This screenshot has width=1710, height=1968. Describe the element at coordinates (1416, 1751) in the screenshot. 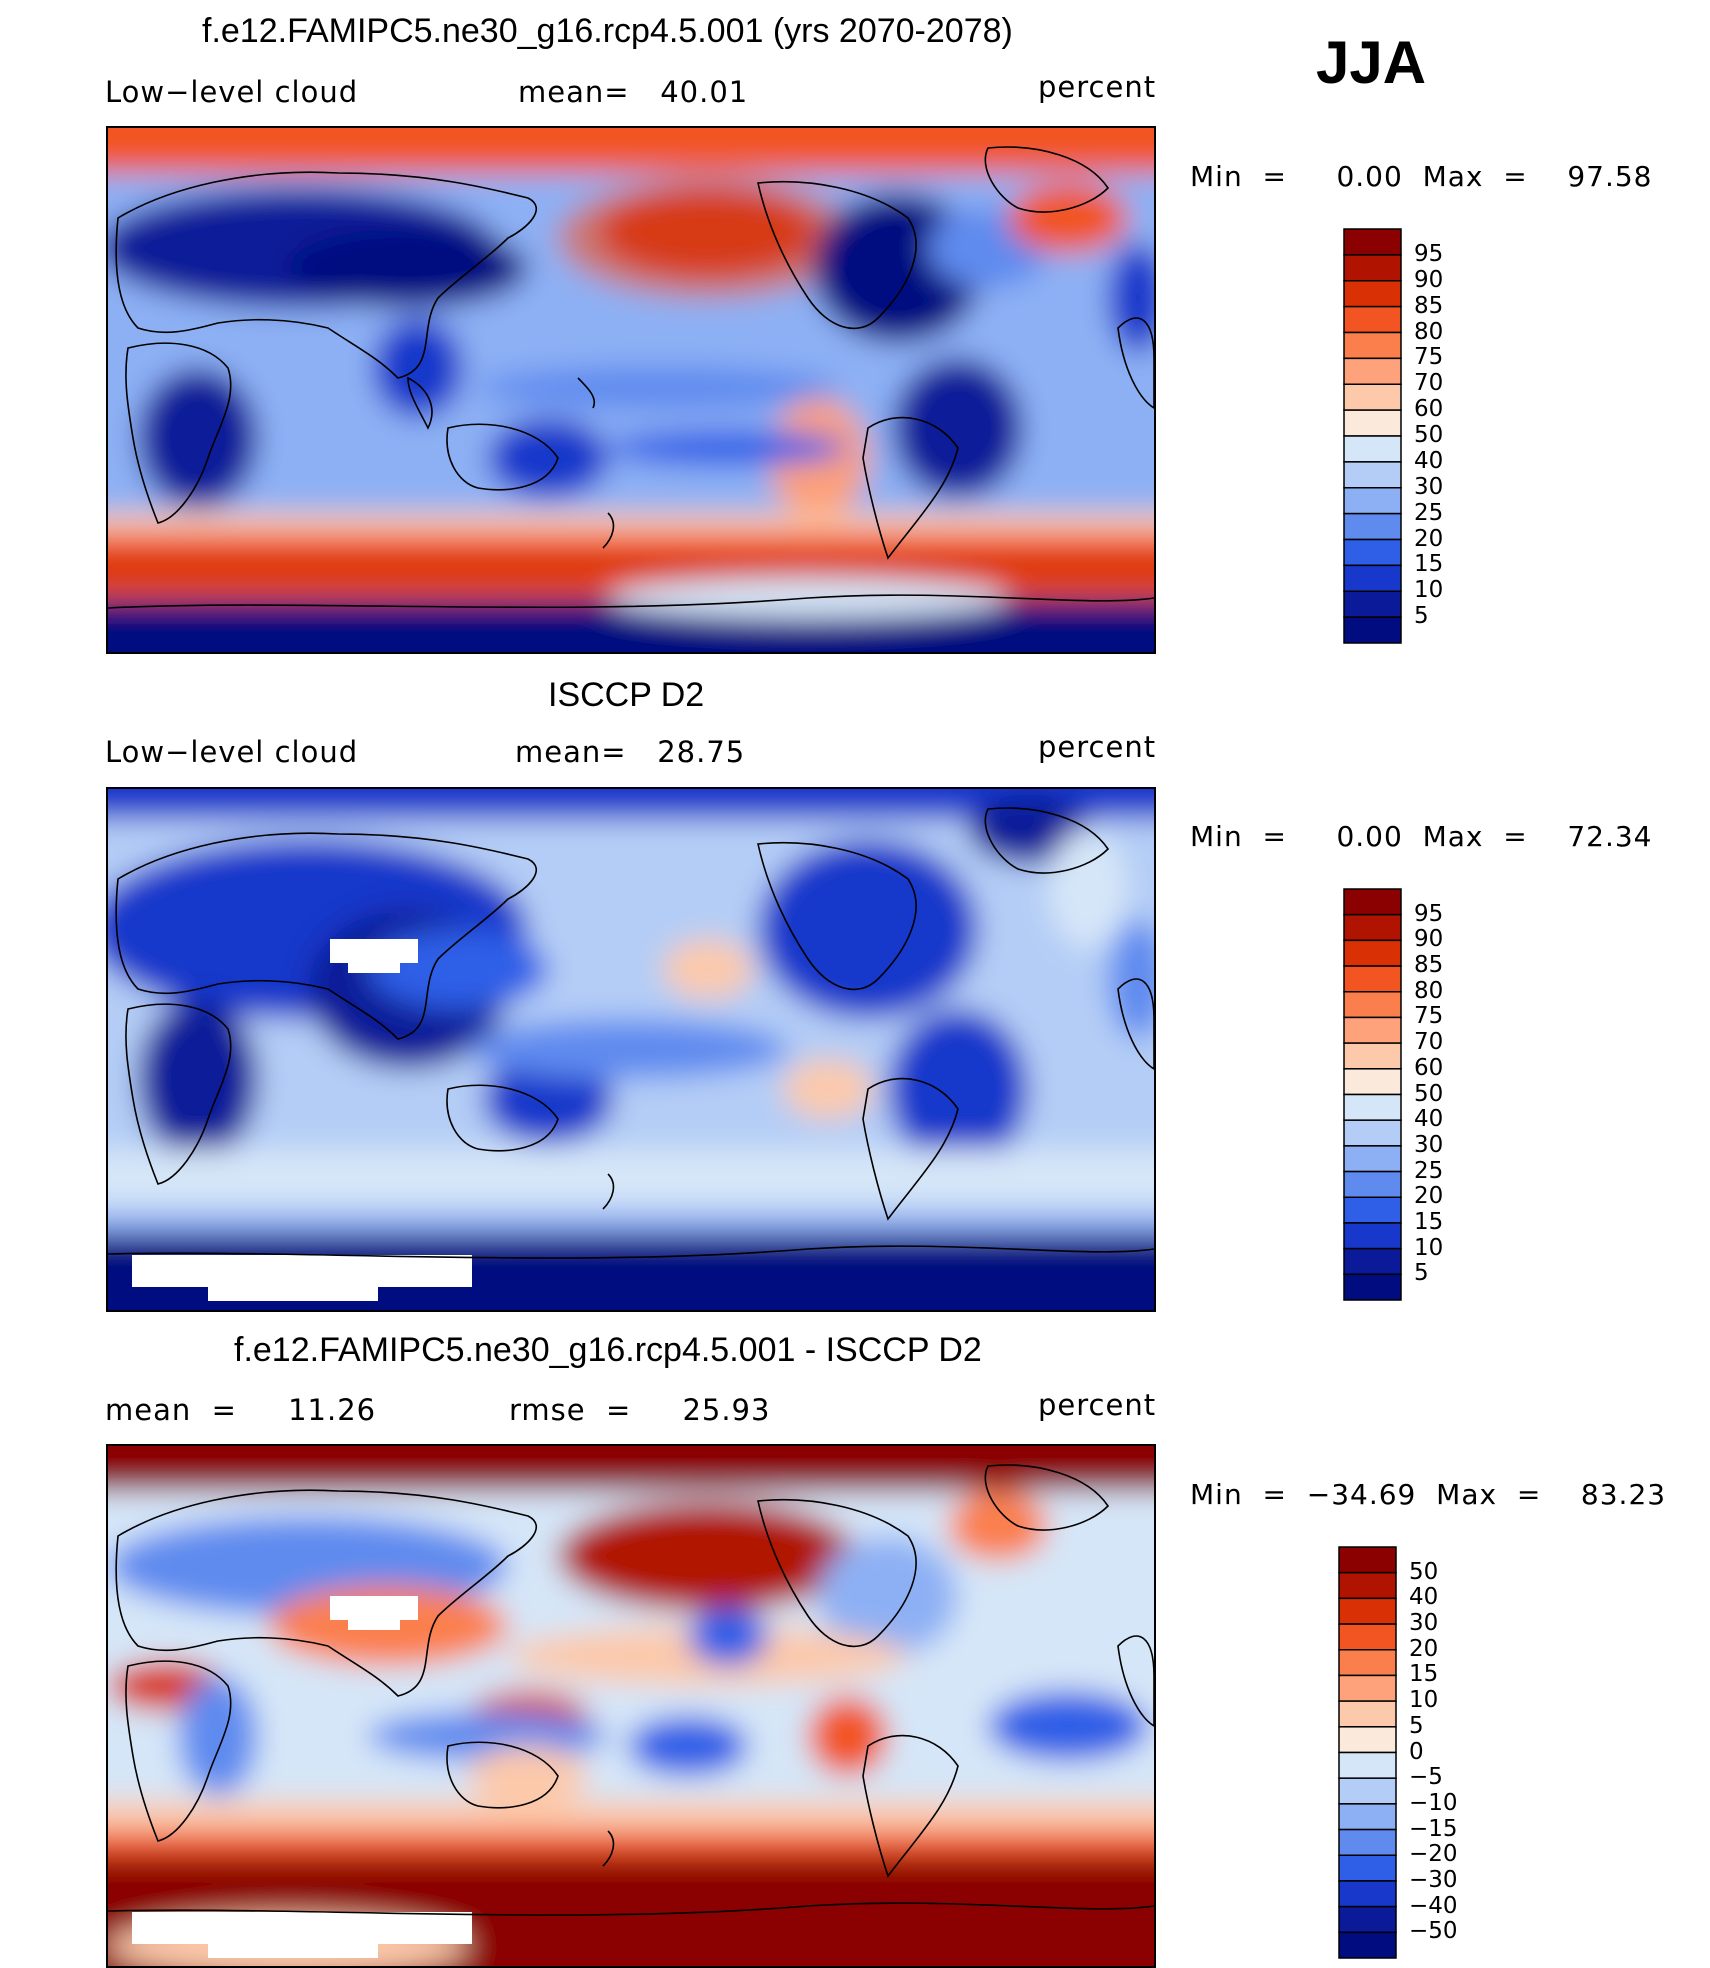

I see `colorbar-tick-label: 0` at that location.